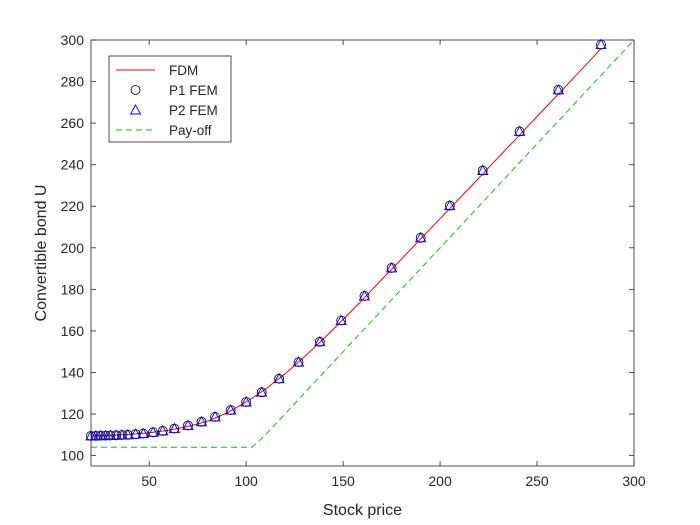 The height and width of the screenshot is (525, 700). I want to click on x-axis-label: Stock price, so click(362, 510).